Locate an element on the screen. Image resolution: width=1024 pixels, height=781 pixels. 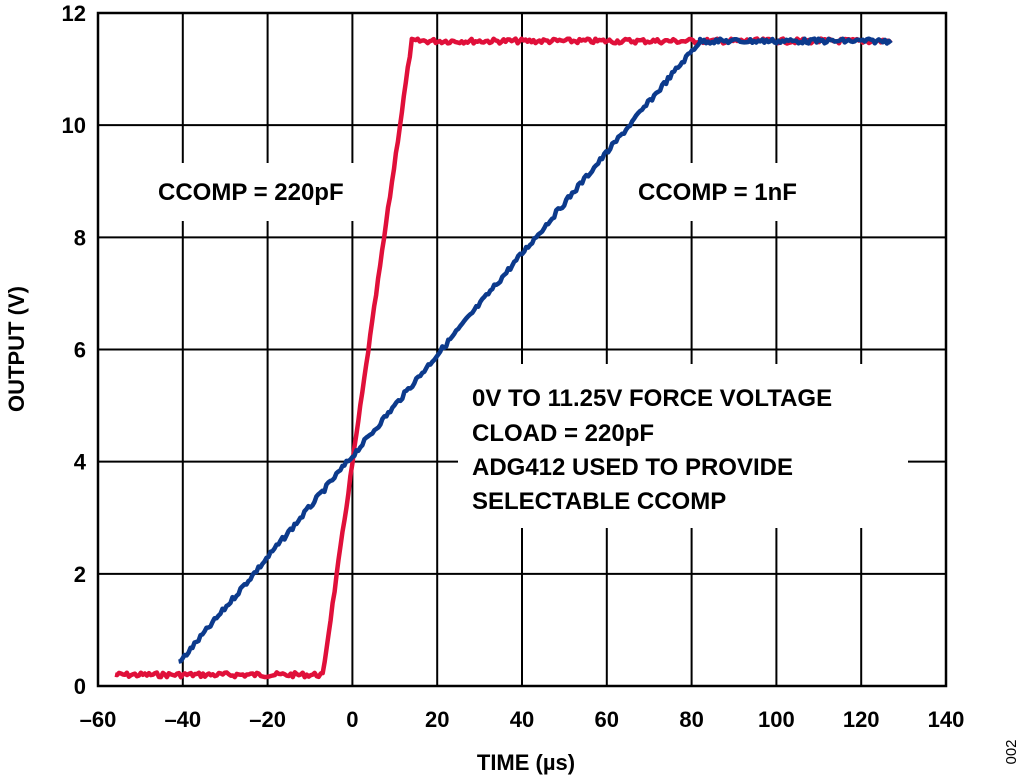
annotation-line-2: CLOAD = 220pF is located at coordinates (563, 433).